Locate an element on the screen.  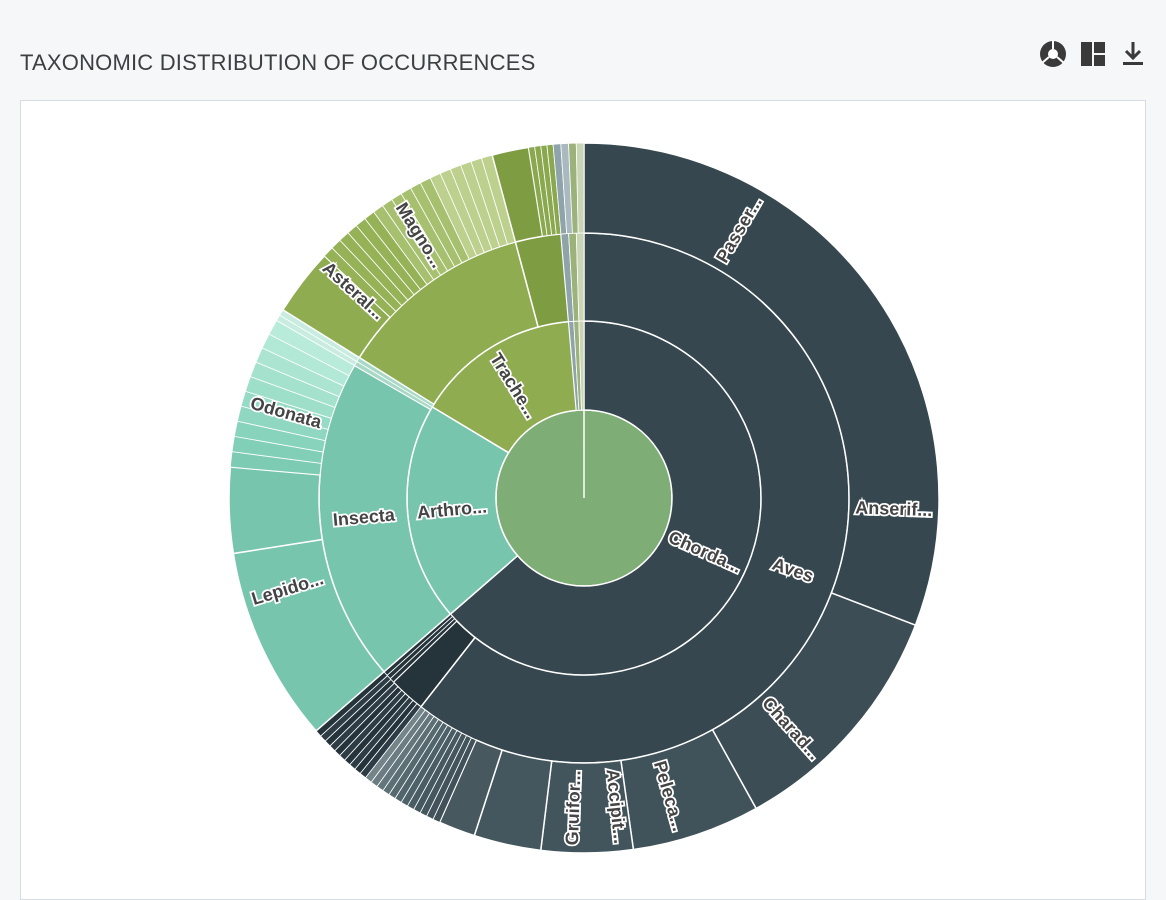
download-icon is located at coordinates (1133, 54).